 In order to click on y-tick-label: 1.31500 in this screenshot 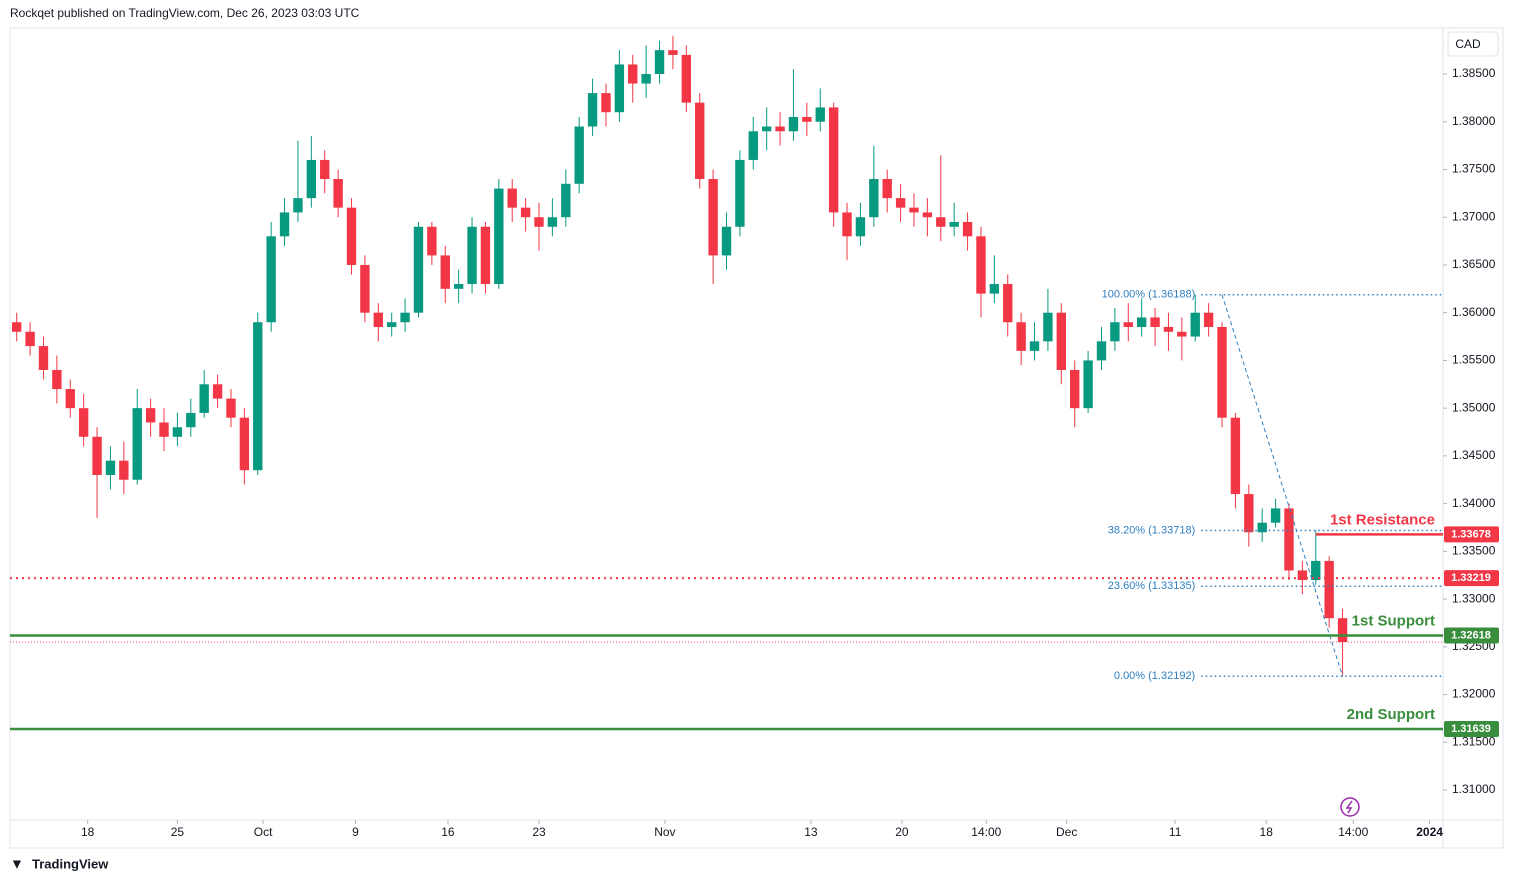, I will do `click(1474, 741)`.